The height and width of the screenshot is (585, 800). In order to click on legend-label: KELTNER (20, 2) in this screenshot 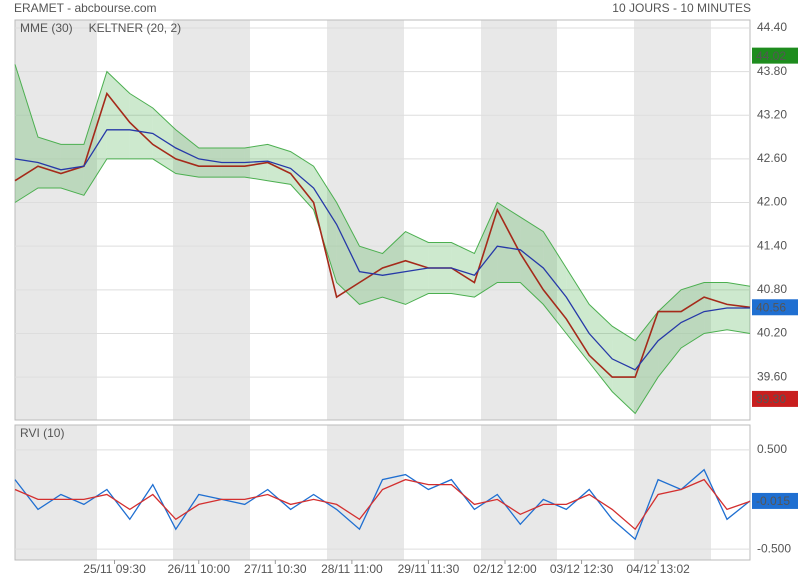, I will do `click(135, 28)`.